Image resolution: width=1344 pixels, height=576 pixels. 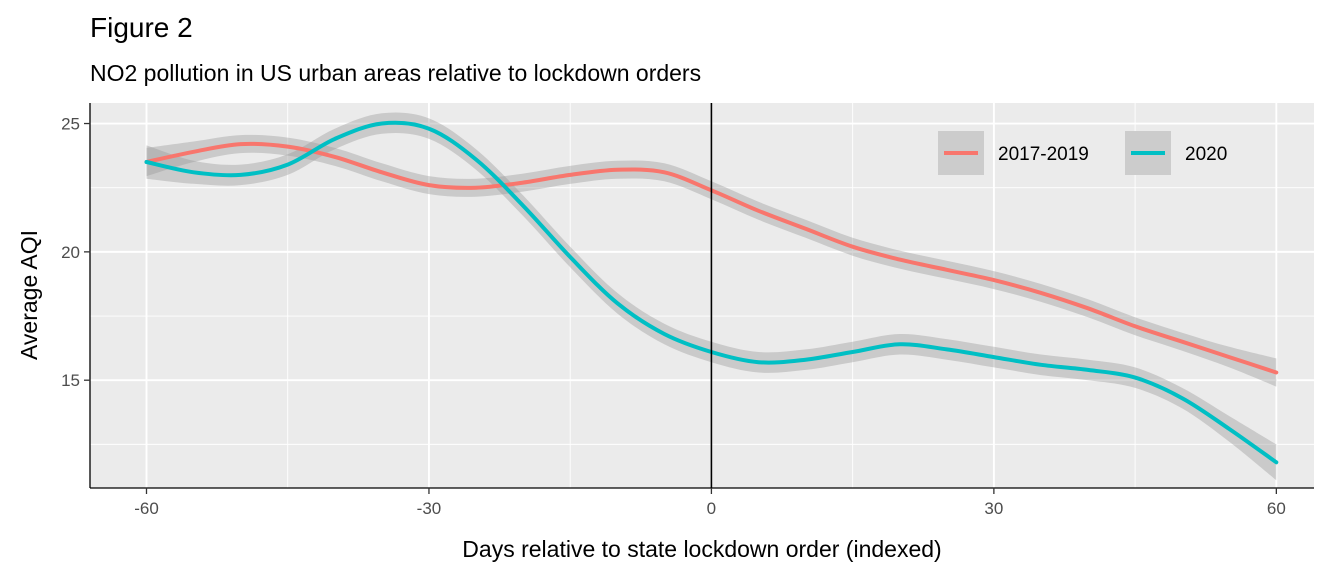 What do you see at coordinates (146, 508) in the screenshot?
I see `x-tick-label: -60` at bounding box center [146, 508].